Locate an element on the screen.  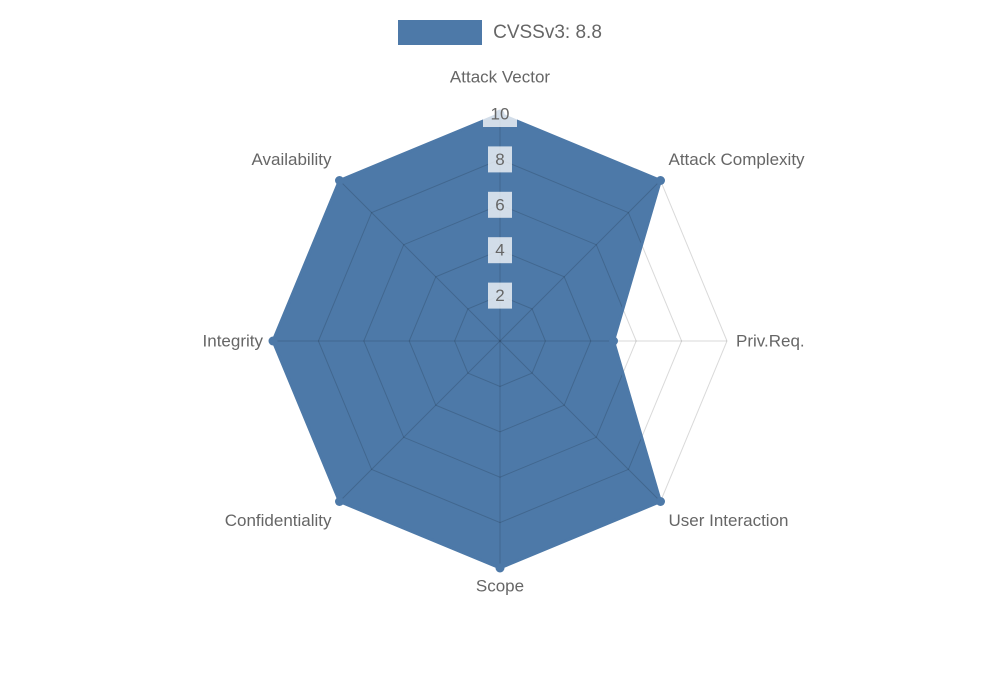
tick-label-6: 6 is located at coordinates (500, 204).